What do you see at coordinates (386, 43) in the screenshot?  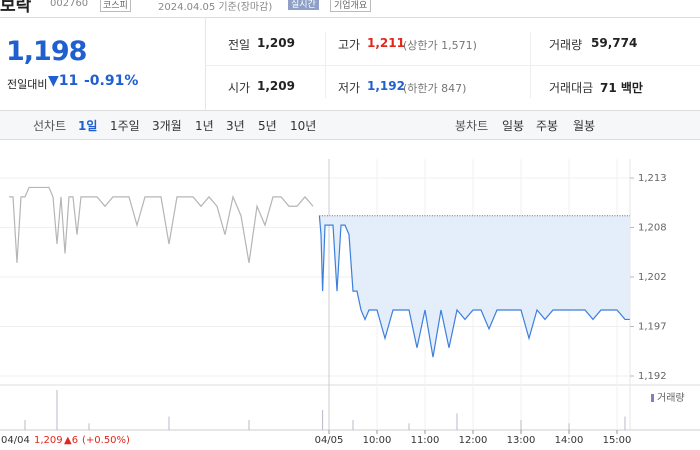 I see `cell-value: 1,211` at bounding box center [386, 43].